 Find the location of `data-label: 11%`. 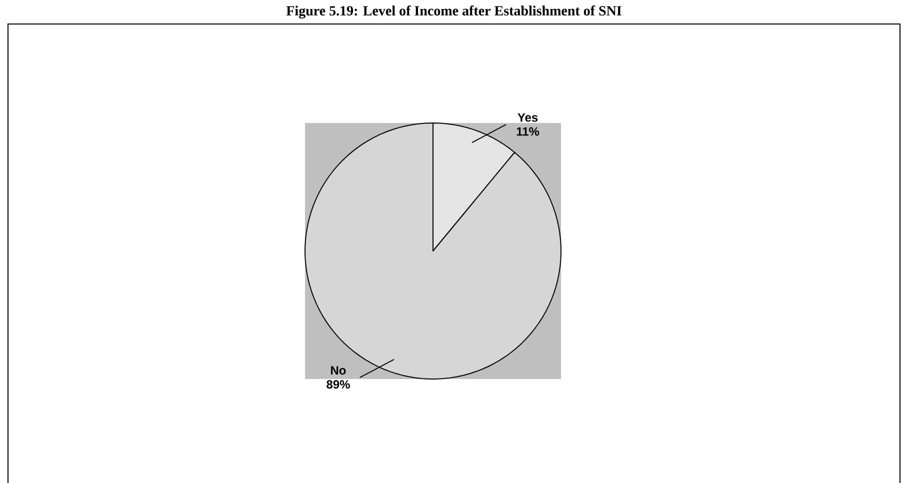

data-label: 11% is located at coordinates (528, 131).